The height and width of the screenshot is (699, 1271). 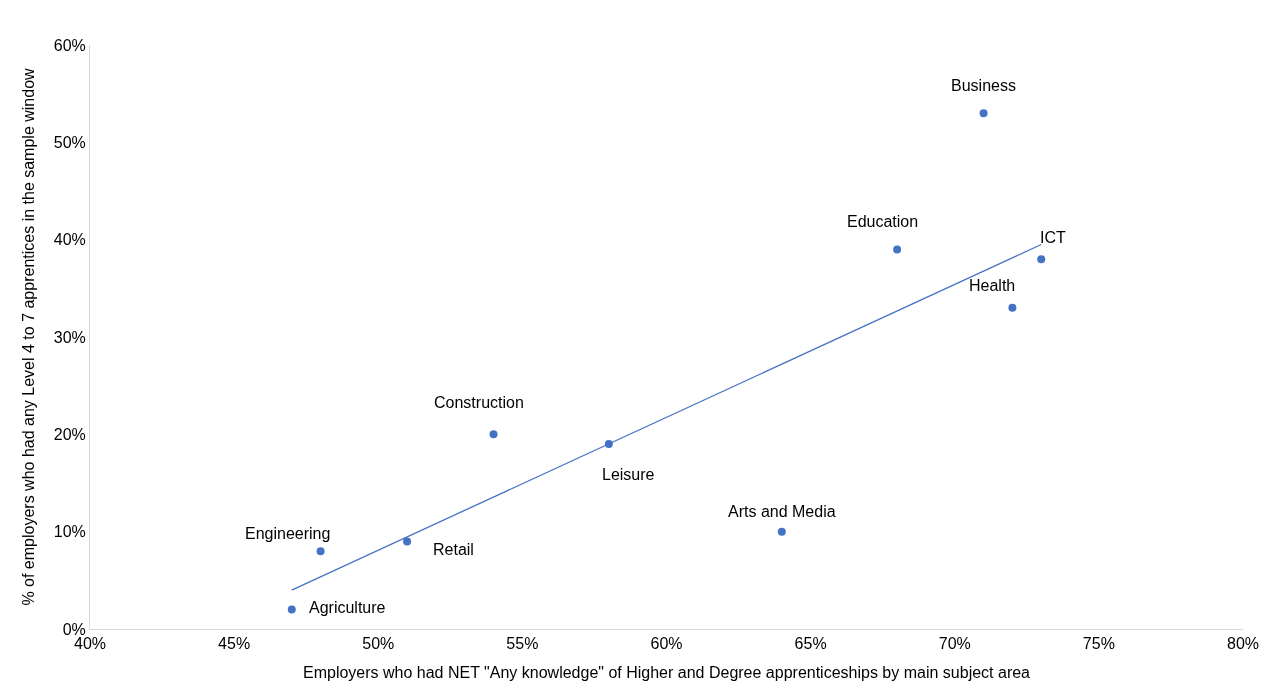 I want to click on annotation: Retail, so click(x=453, y=549).